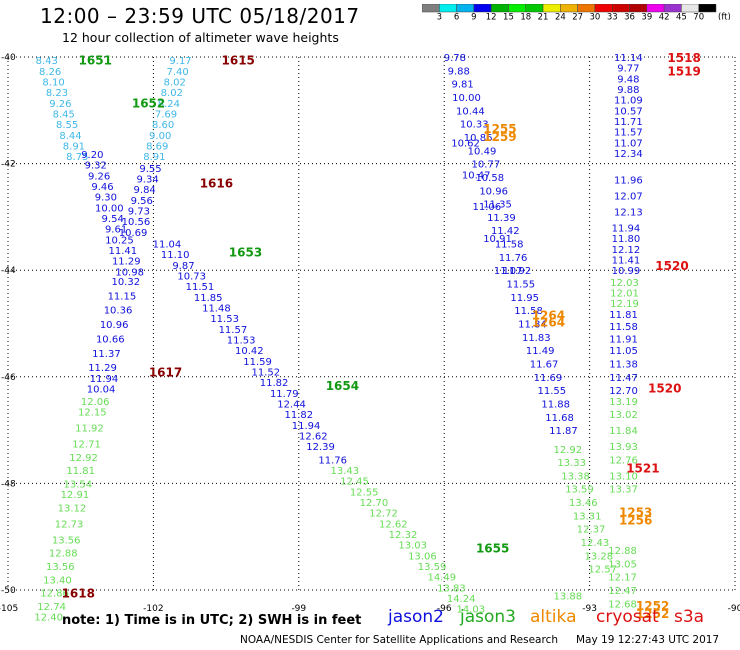 The width and height of the screenshot is (740, 650). What do you see at coordinates (266, 372) in the screenshot?
I see `wave-height-value: 11.52` at bounding box center [266, 372].